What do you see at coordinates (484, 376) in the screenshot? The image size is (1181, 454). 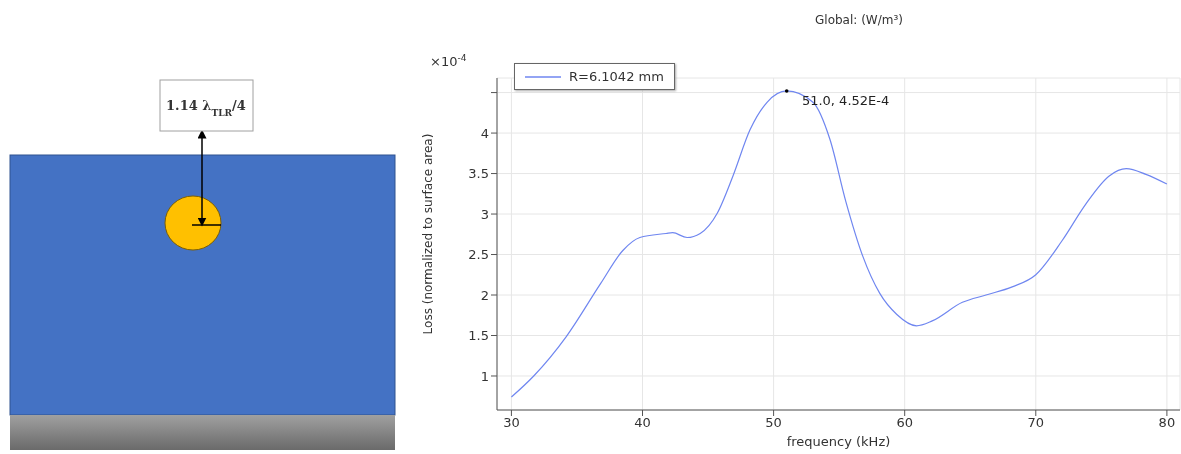 I see `y-tick-label: 1` at bounding box center [484, 376].